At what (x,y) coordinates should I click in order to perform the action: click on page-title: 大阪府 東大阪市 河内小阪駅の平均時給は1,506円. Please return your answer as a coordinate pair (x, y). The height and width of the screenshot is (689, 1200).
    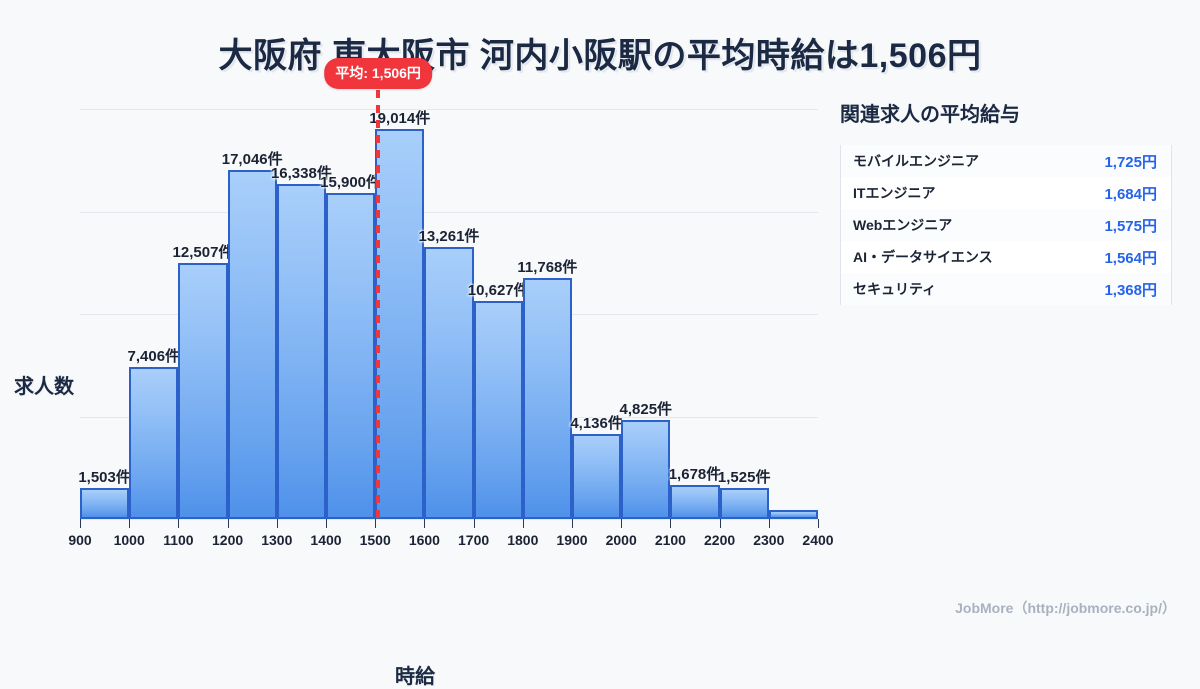
    Looking at the image, I should click on (600, 56).